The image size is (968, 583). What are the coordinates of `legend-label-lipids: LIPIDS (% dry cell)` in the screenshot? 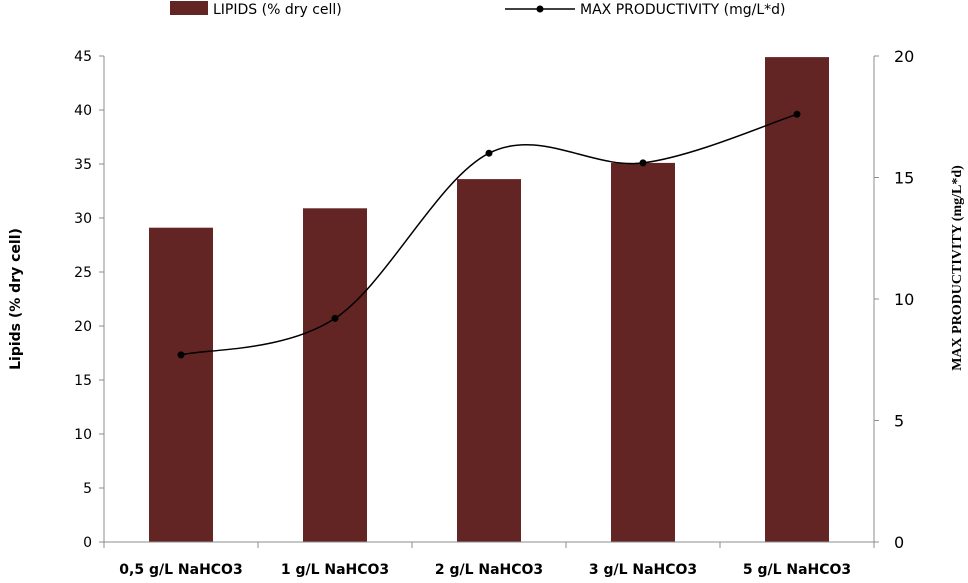 It's located at (277, 10).